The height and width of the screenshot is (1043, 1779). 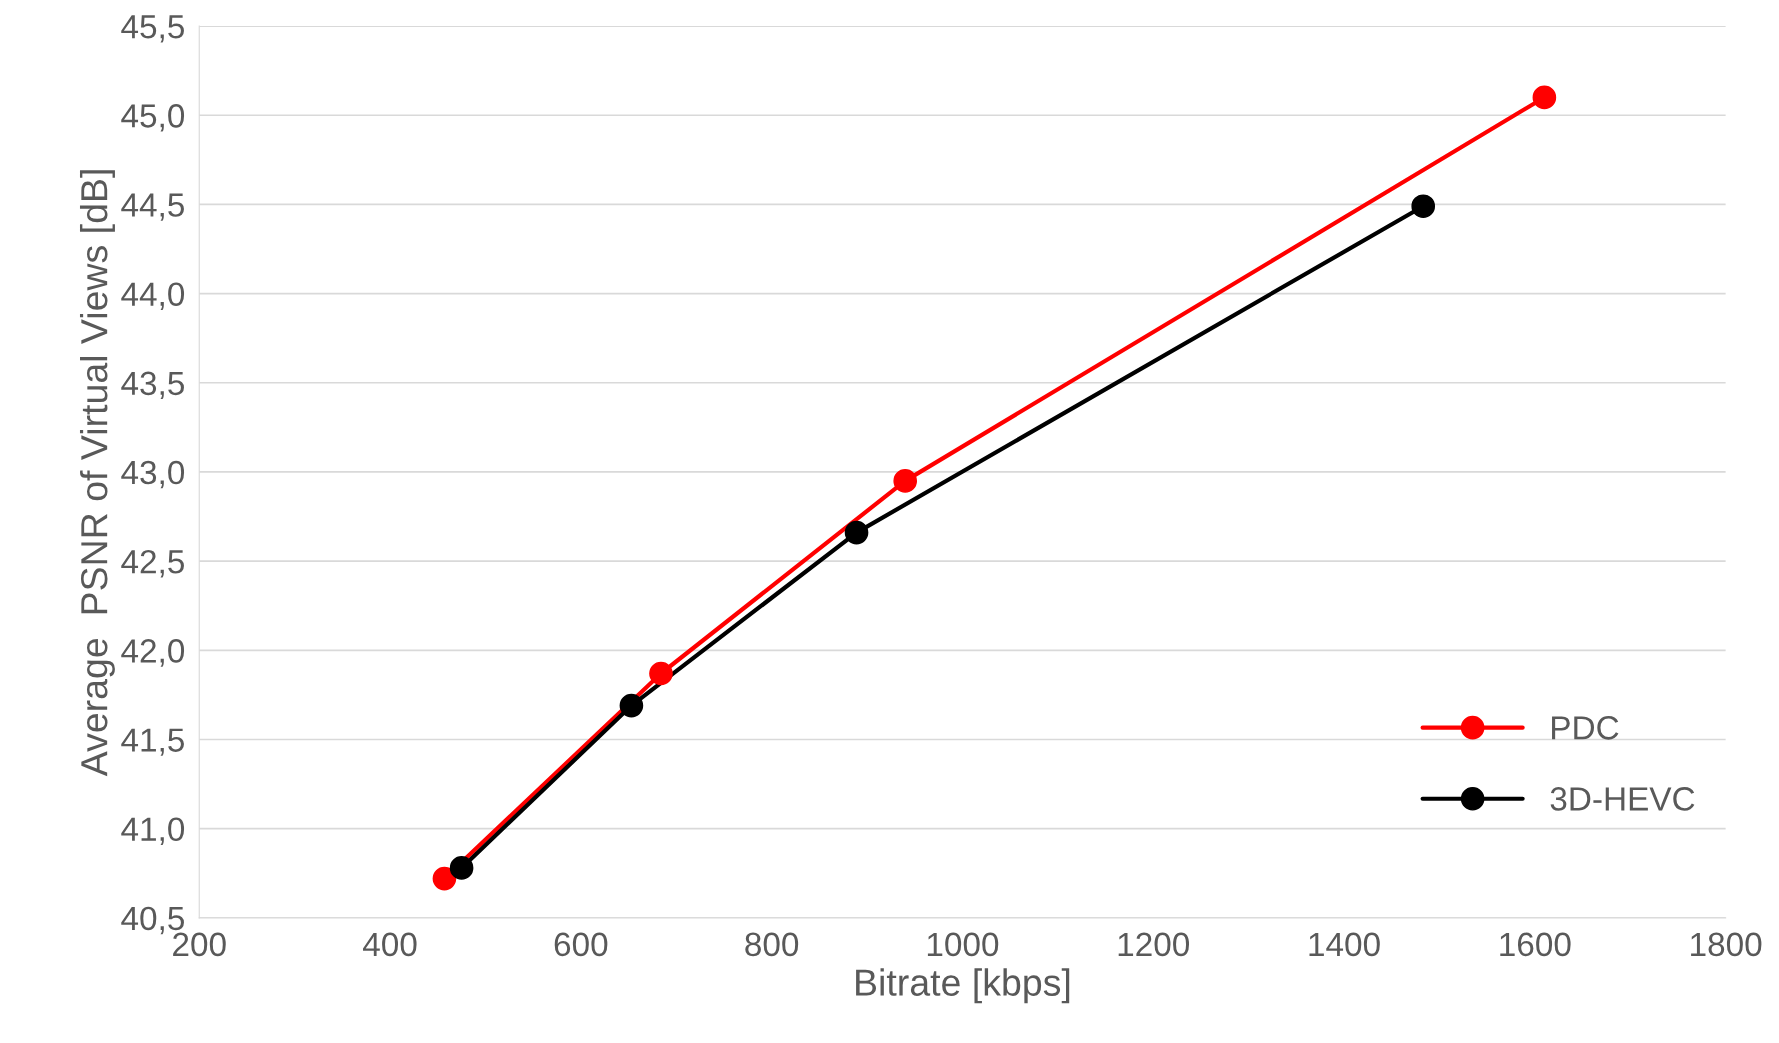 I want to click on y-tick-label: 44,0, so click(x=153, y=296).